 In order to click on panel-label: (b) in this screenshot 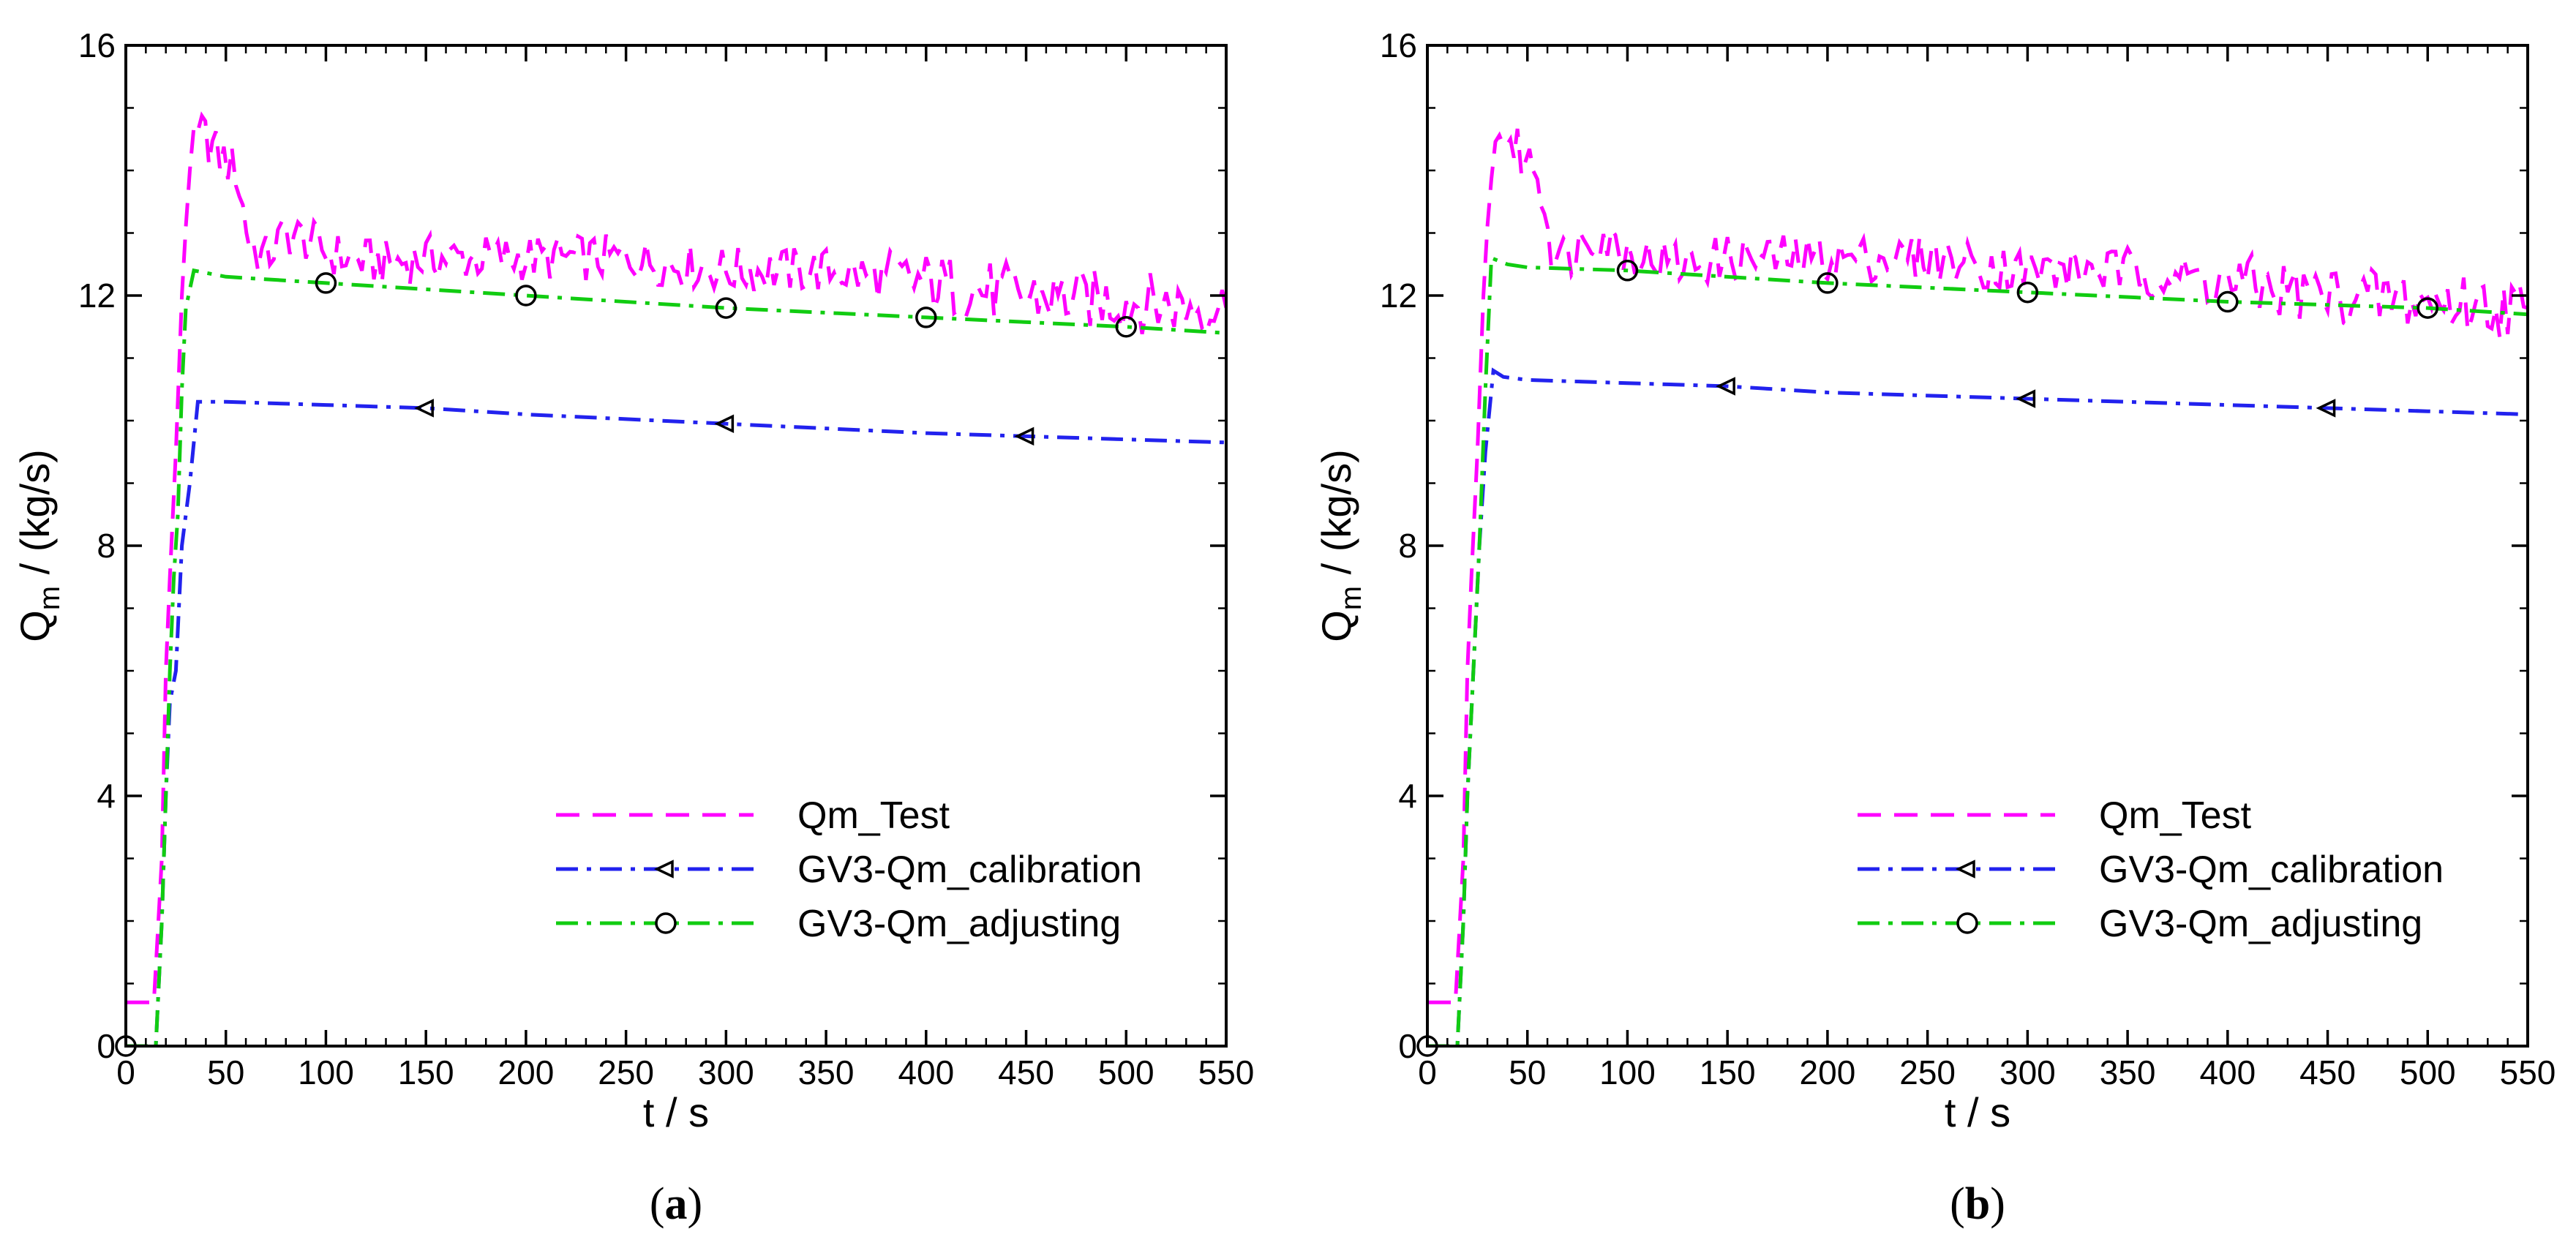, I will do `click(1977, 1204)`.